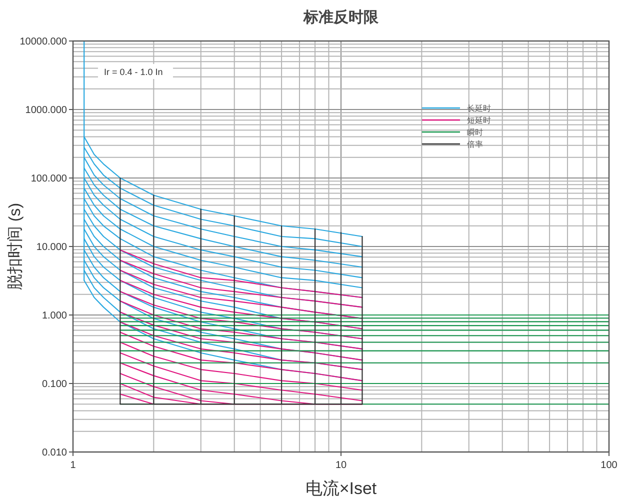 Image resolution: width=618 pixels, height=504 pixels. What do you see at coordinates (55, 384) in the screenshot?
I see `y-tick-label: 0.100` at bounding box center [55, 384].